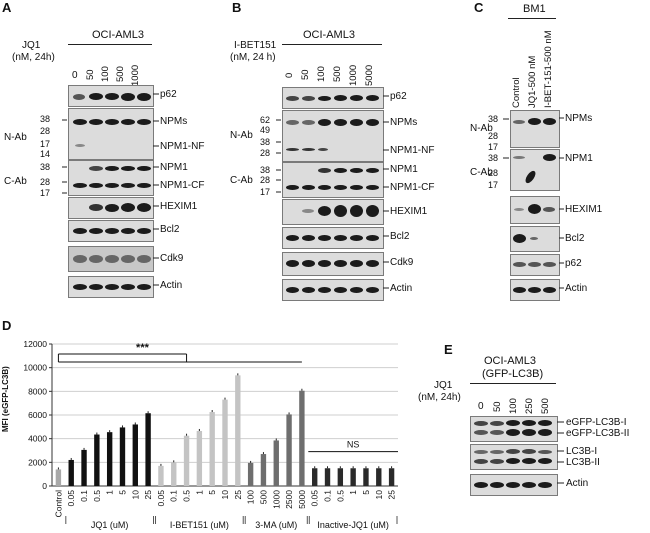 The height and width of the screenshot is (533, 650). What do you see at coordinates (577, 483) in the screenshot?
I see `panel-e-label-actin: Actin` at bounding box center [577, 483].